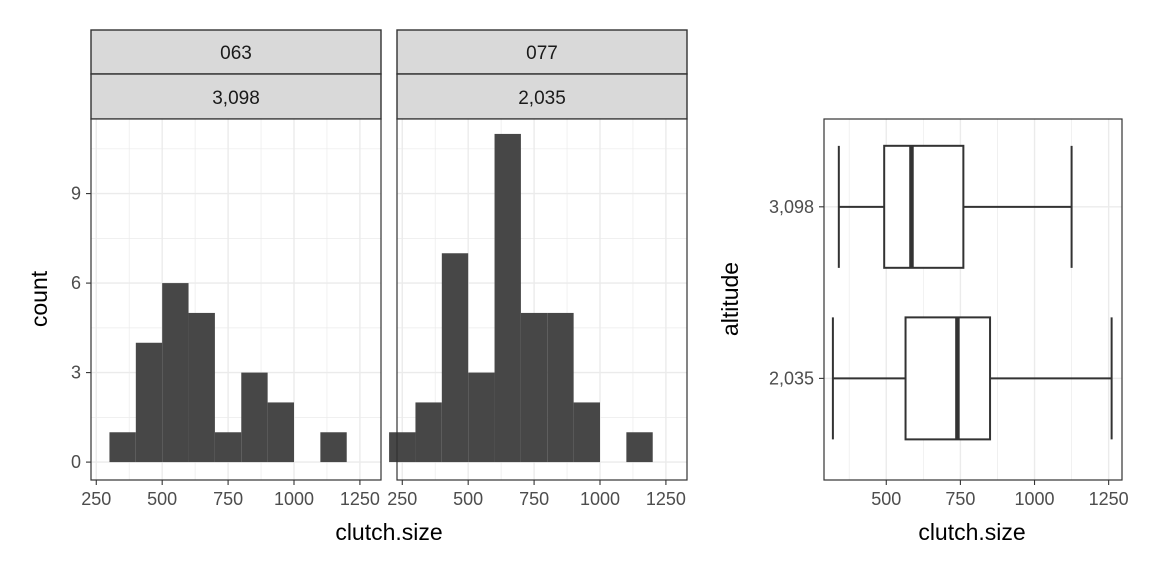  Describe the element at coordinates (76, 373) in the screenshot. I see `y-tick-label: 3` at that location.